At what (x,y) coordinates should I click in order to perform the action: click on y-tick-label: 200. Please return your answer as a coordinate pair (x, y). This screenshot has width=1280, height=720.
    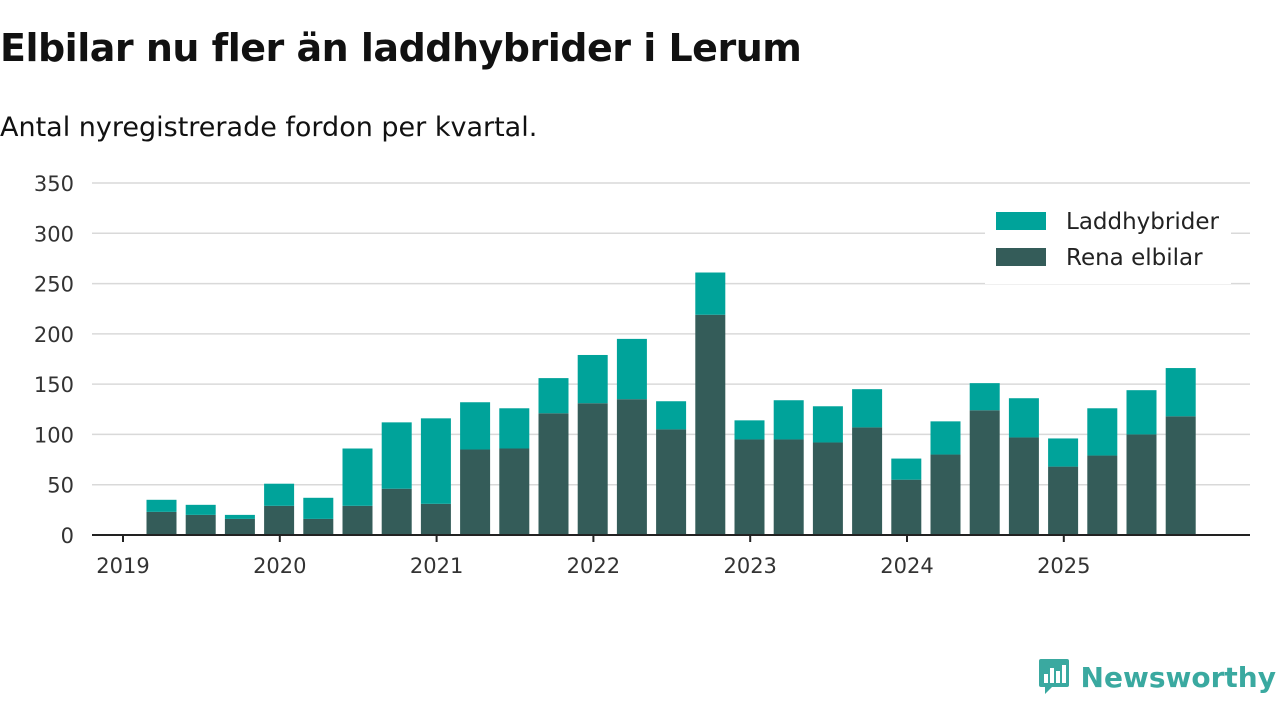
    Looking at the image, I should click on (54, 335).